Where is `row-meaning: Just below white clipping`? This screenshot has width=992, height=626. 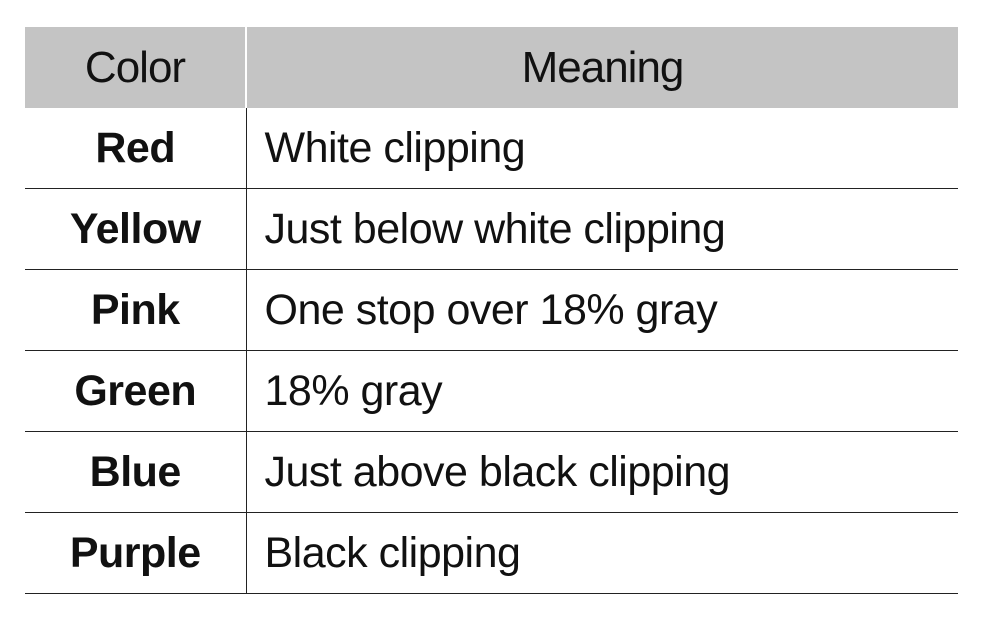
row-meaning: Just below white clipping is located at coordinates (602, 229).